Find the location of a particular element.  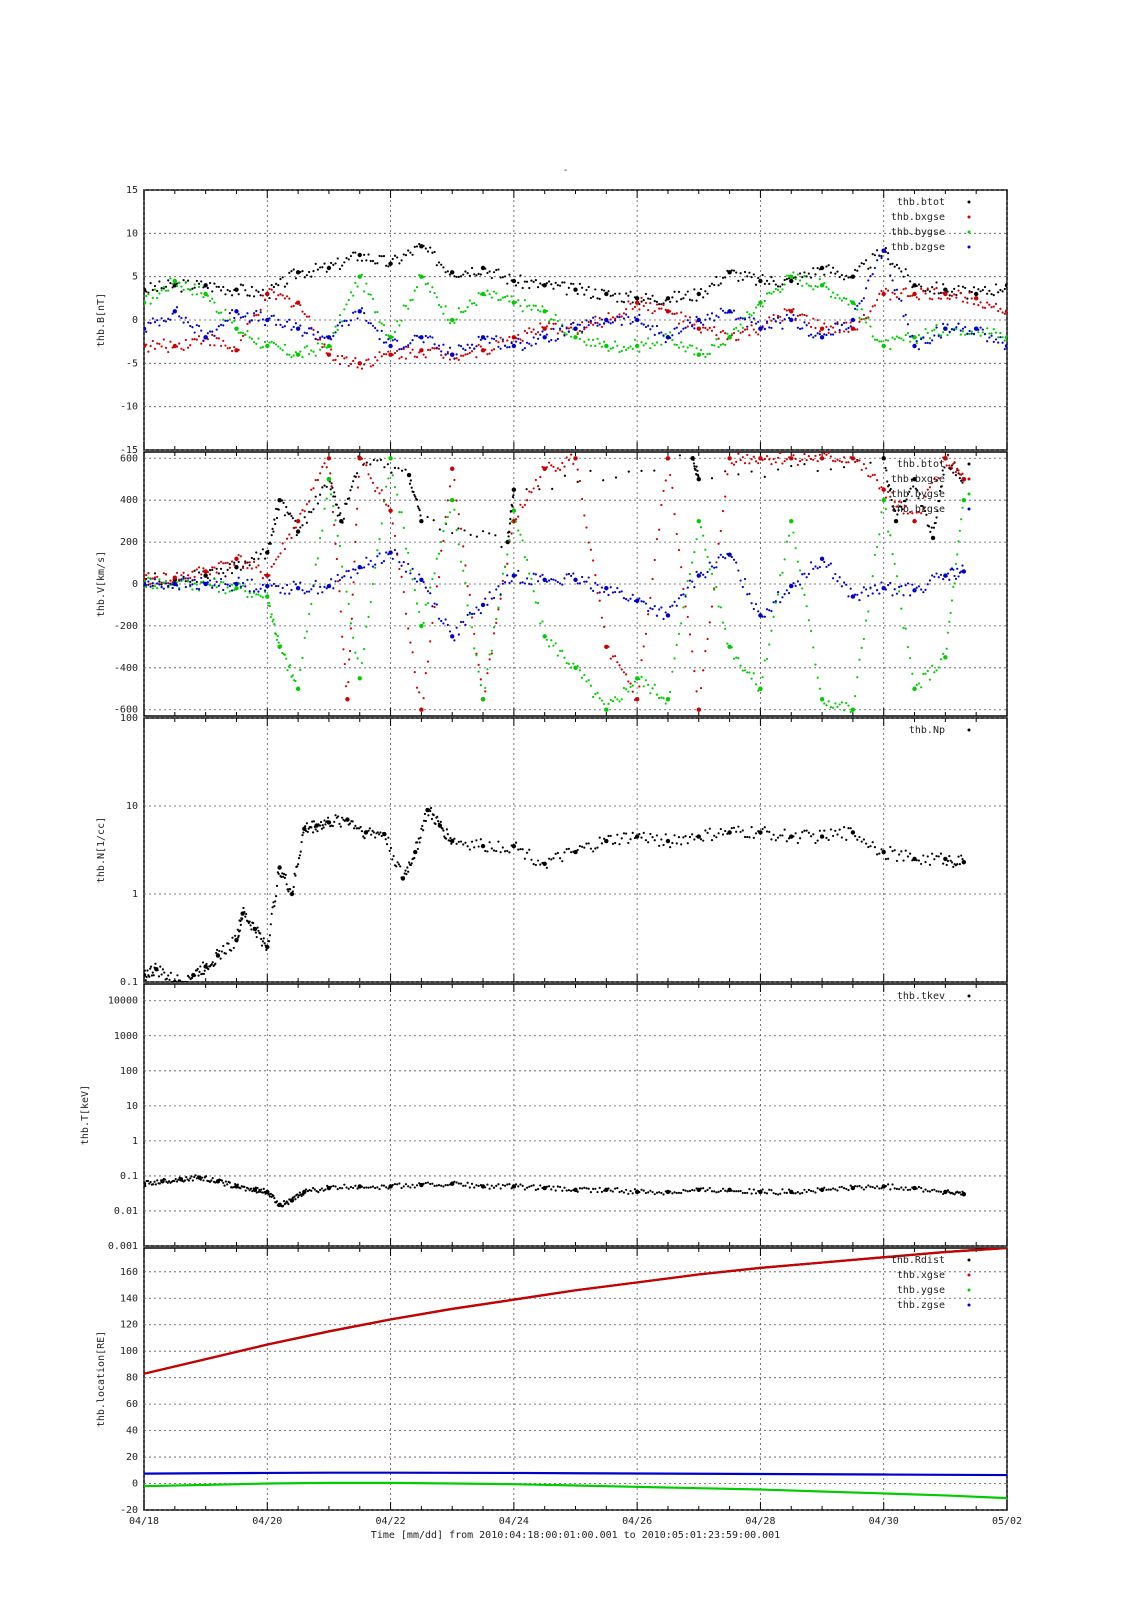

x-tick-label: 04/18 is located at coordinates (144, 1521).